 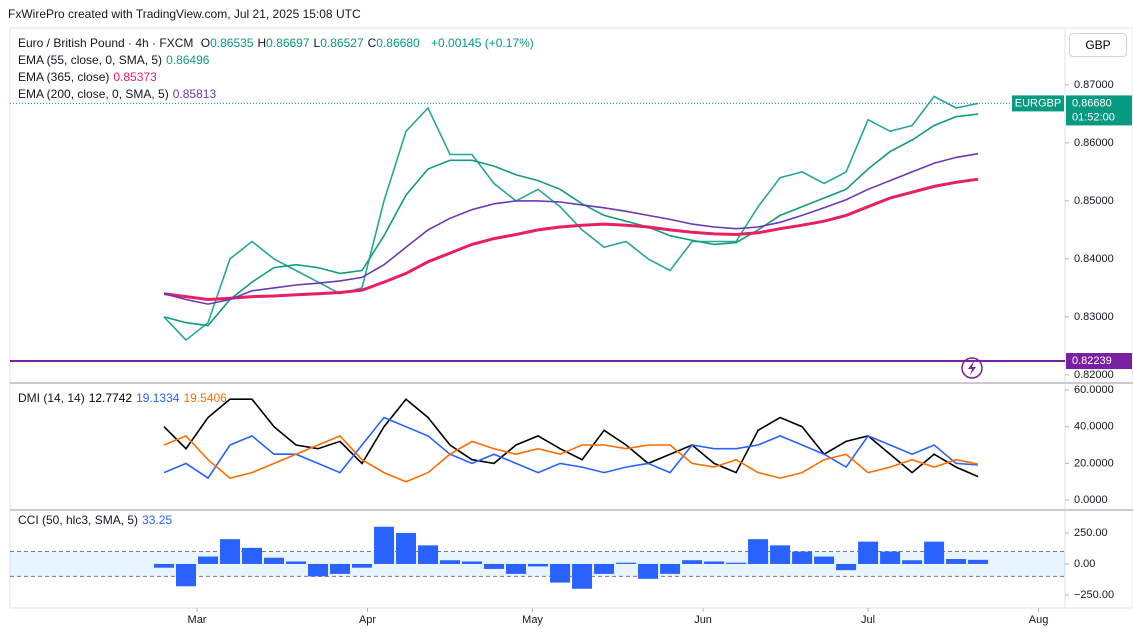 I want to click on y-tick-label: 40.0000, so click(x=1094, y=427).